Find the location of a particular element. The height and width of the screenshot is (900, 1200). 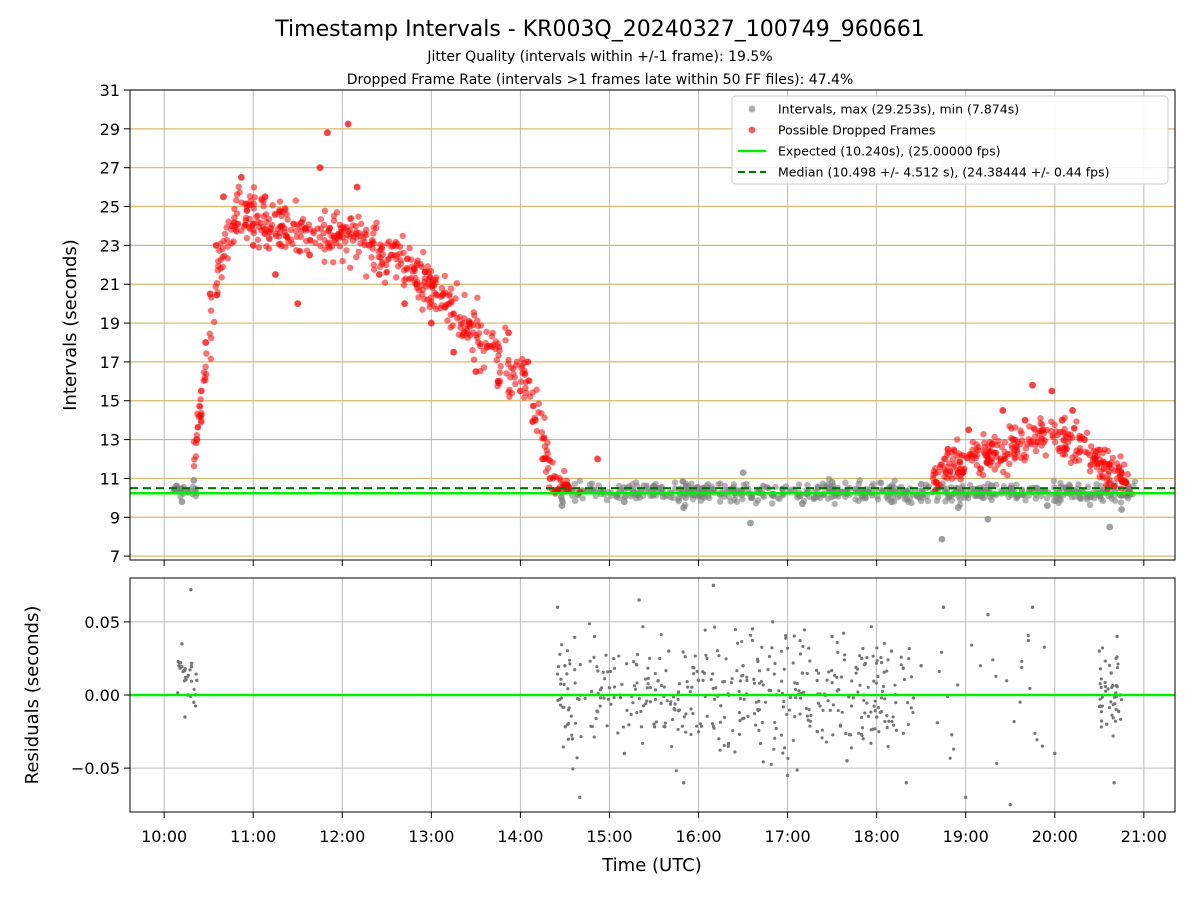

time-x-axis-label: Time (UTC) is located at coordinates (651, 865).